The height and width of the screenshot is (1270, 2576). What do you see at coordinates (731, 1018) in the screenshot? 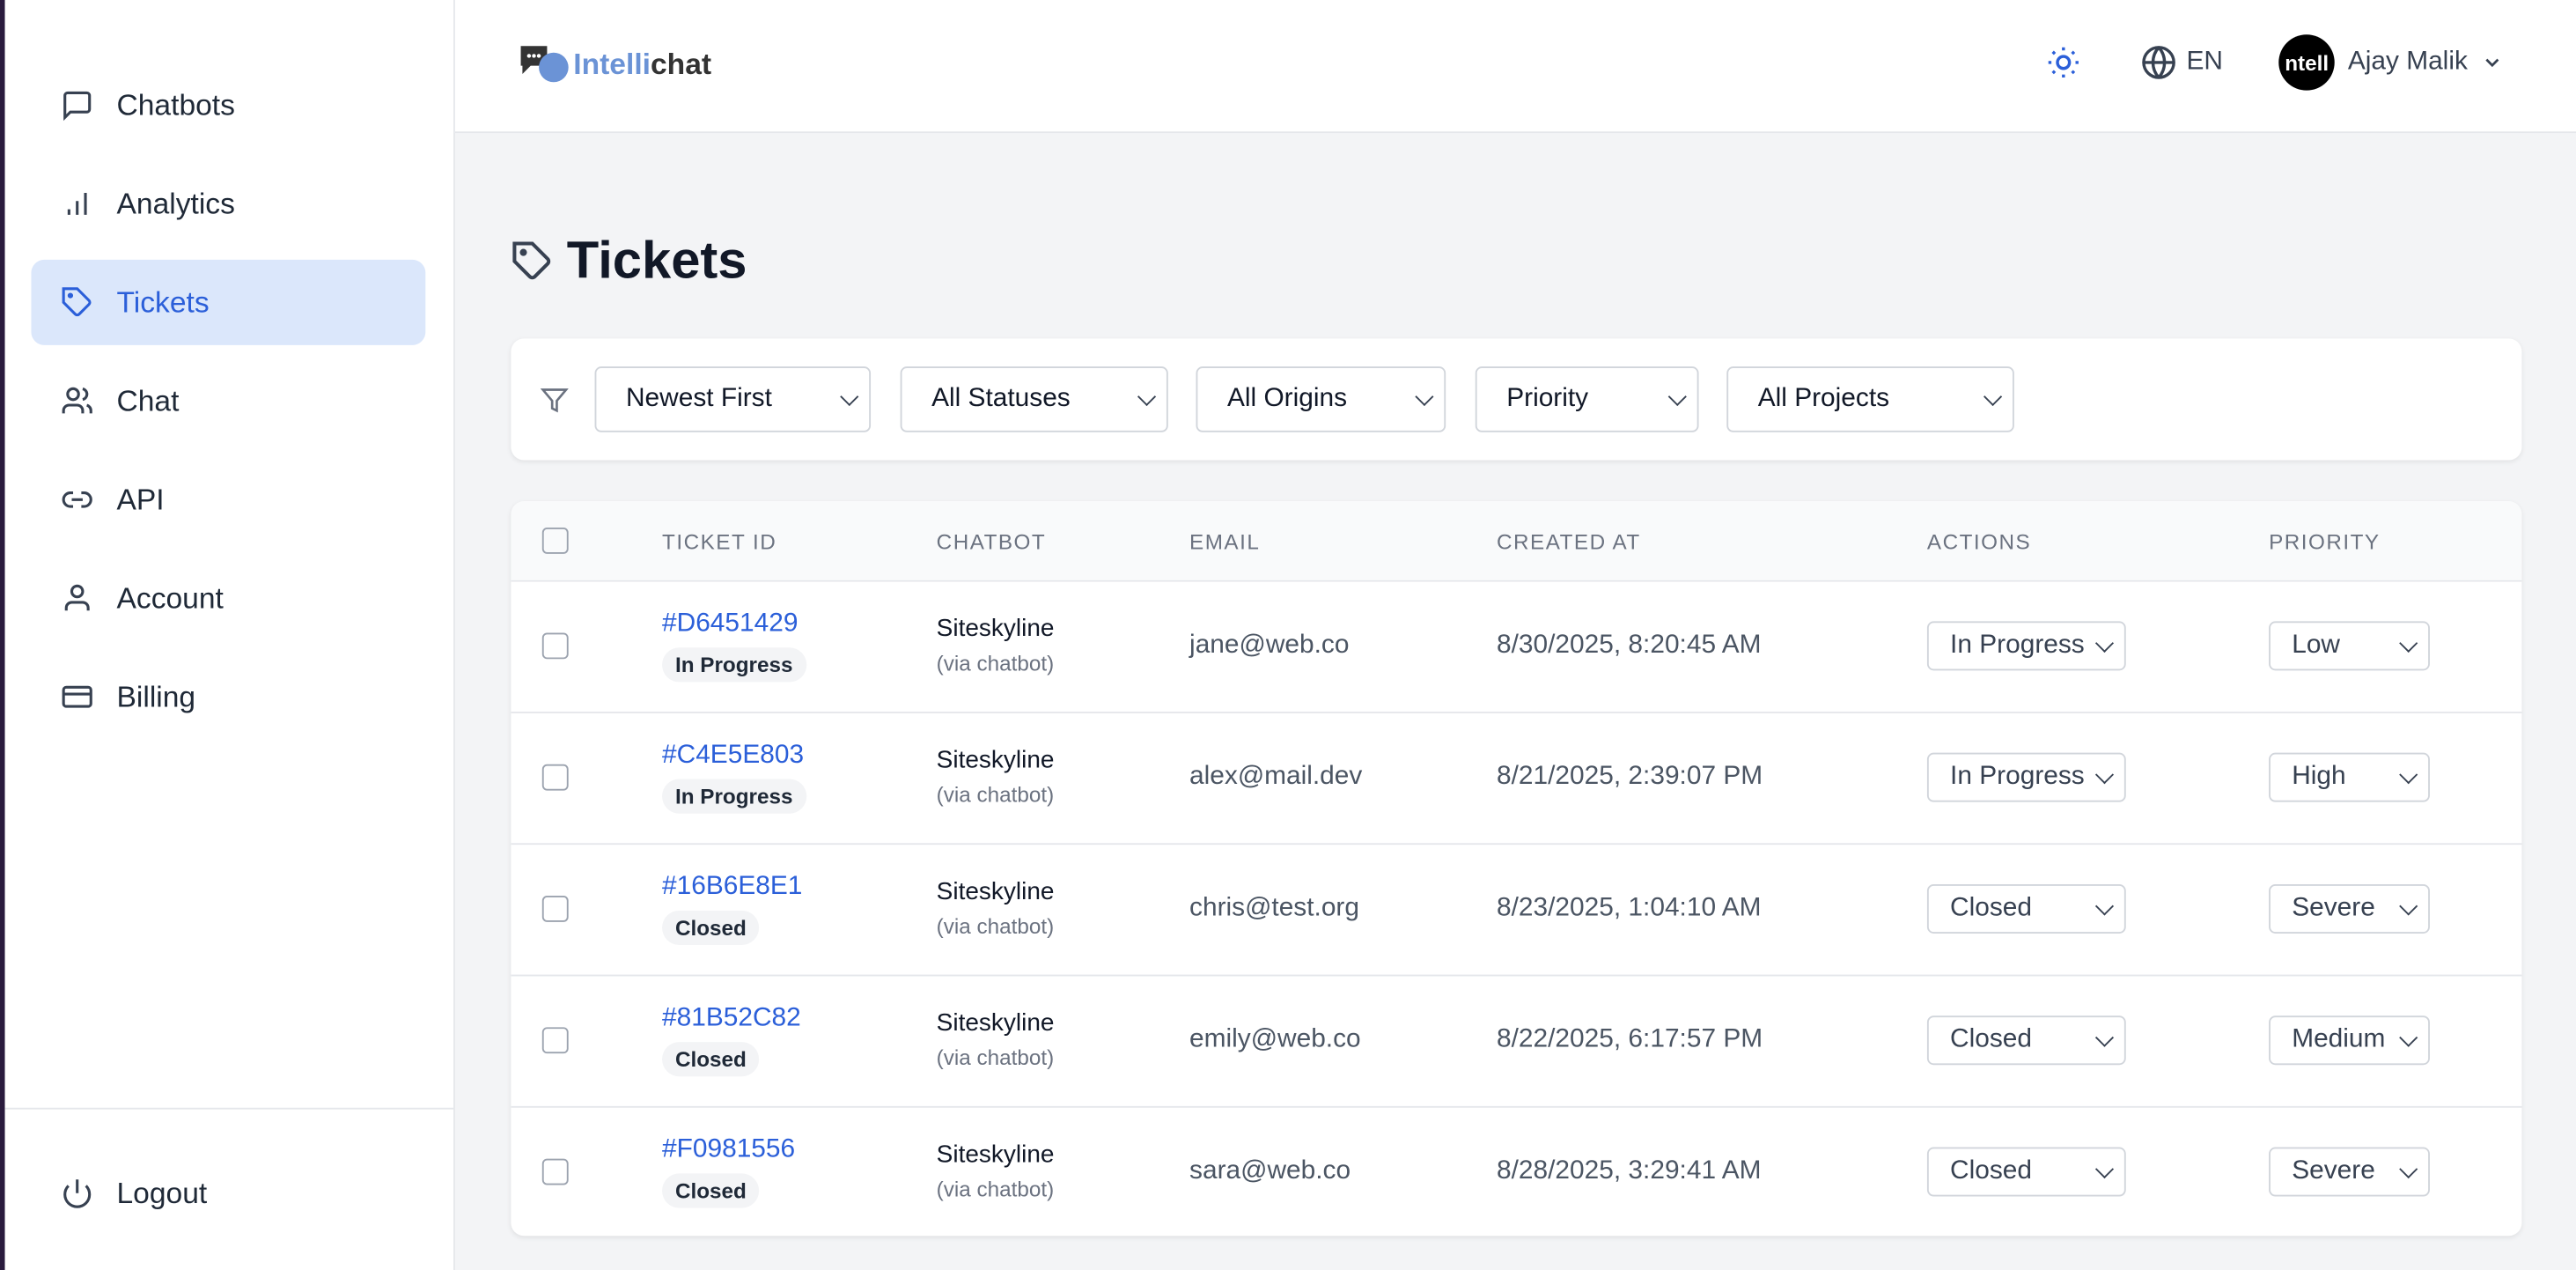
I see `ticket-id-link: #81B52C82` at bounding box center [731, 1018].